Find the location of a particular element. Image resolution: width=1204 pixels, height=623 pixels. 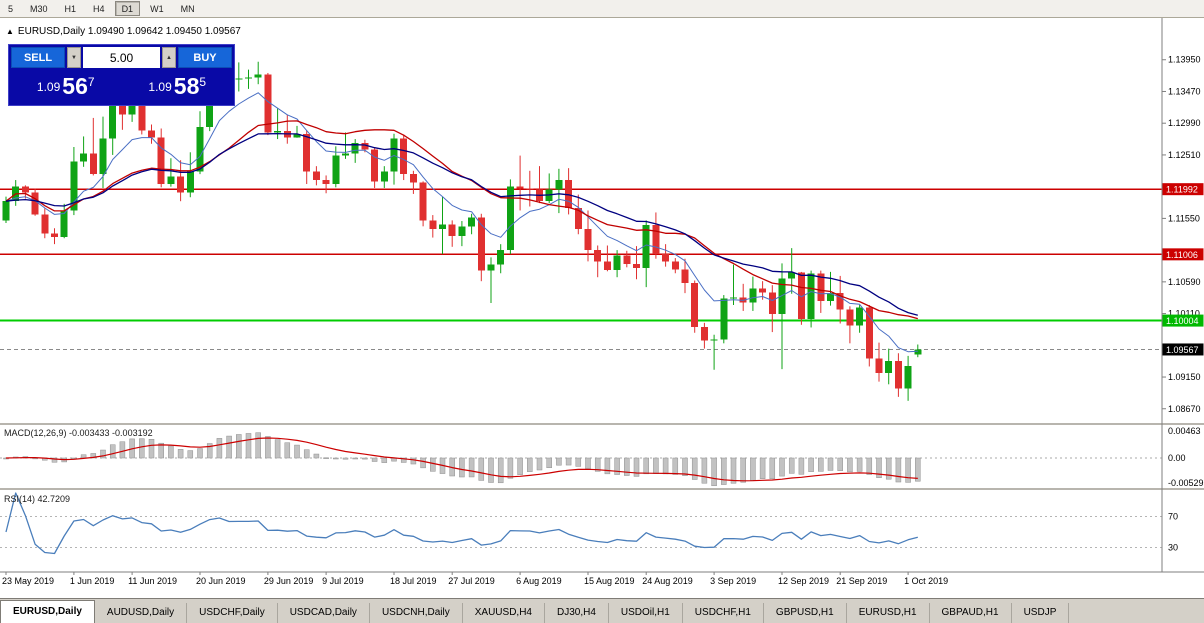

svg-text: 1.11992 is located at coordinates (1182, 190).